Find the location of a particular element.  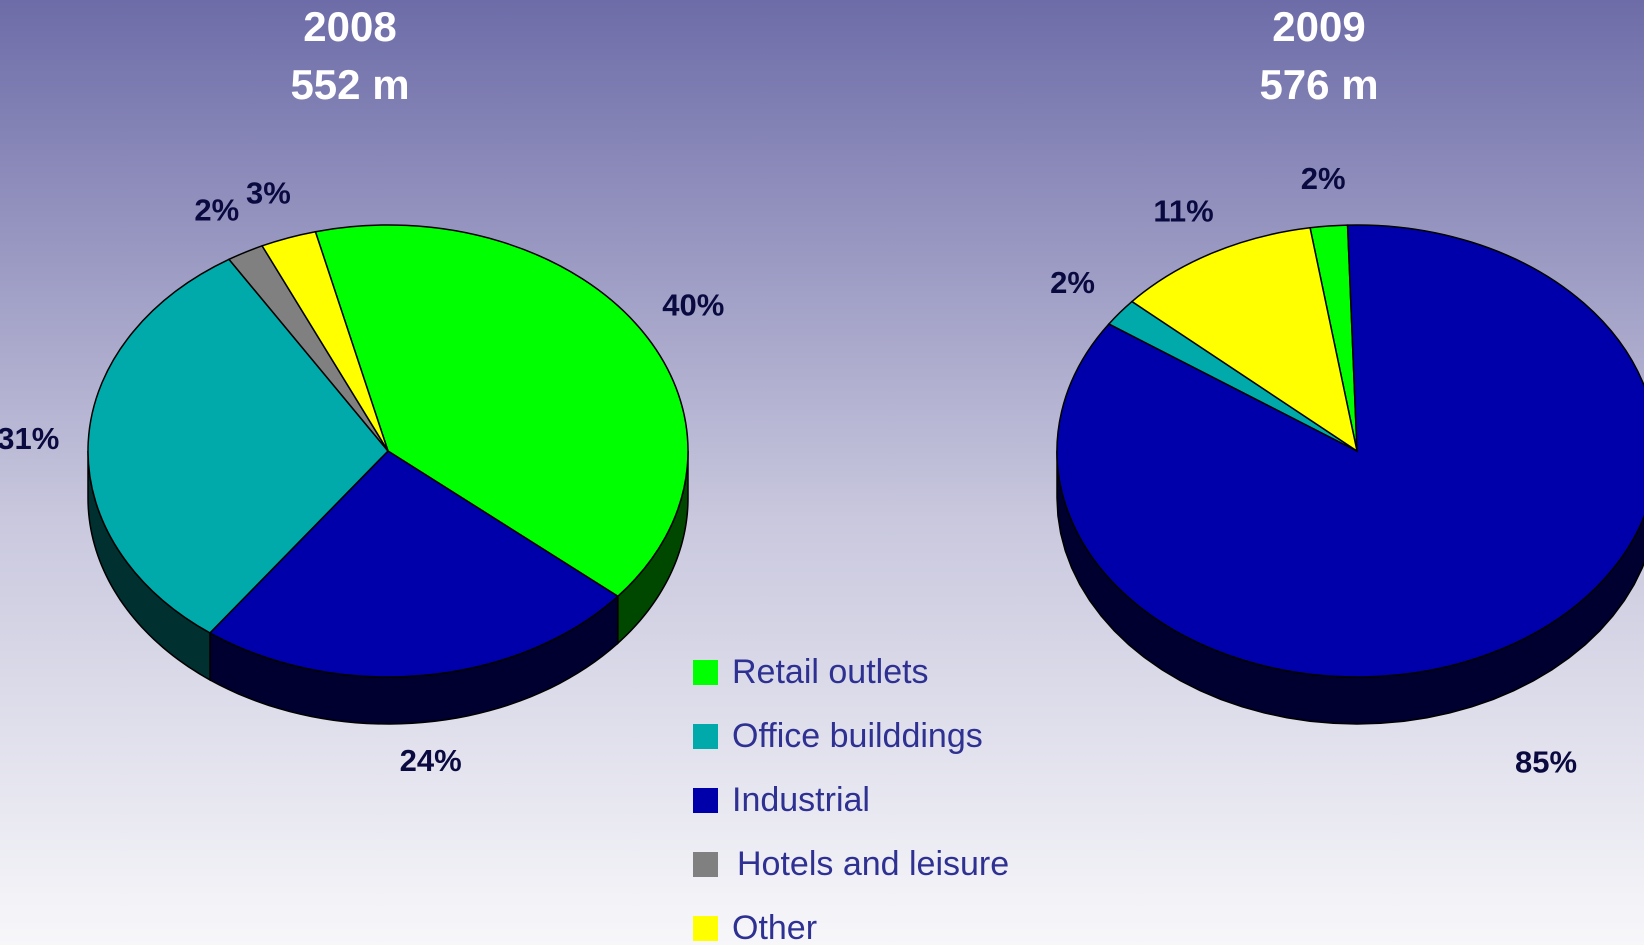

value-label: 85% is located at coordinates (1546, 762).